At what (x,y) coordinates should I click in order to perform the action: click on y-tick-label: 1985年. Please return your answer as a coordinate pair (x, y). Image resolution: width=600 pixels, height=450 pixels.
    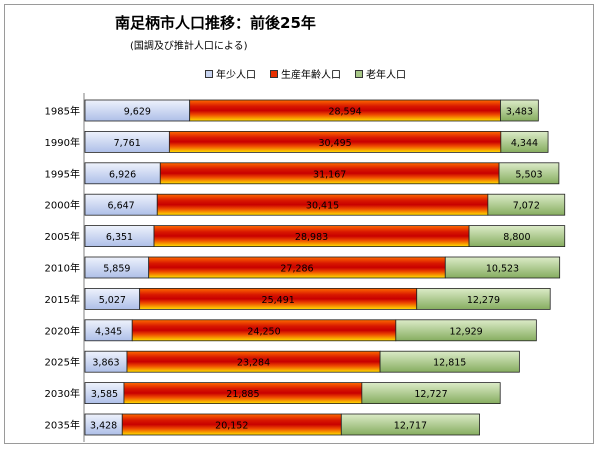
    Looking at the image, I should click on (62, 111).